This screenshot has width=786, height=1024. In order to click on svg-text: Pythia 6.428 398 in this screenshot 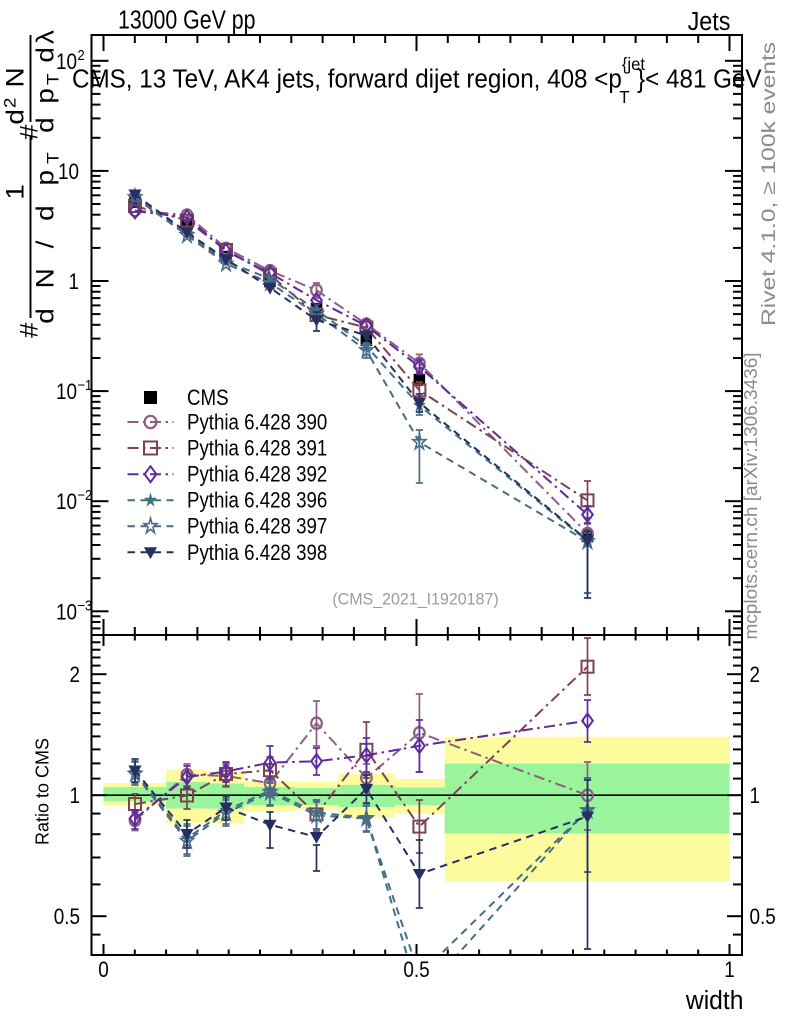, I will do `click(257, 553)`.